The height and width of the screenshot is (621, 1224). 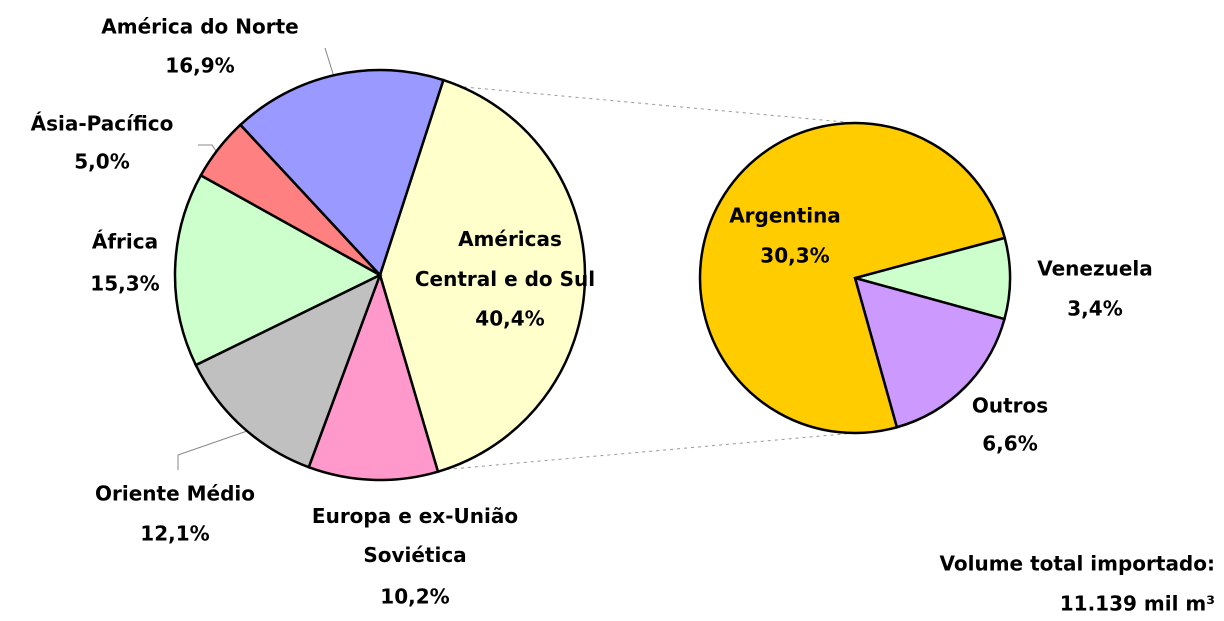 What do you see at coordinates (199, 66) in the screenshot?
I see `slice-value: 16,9%` at bounding box center [199, 66].